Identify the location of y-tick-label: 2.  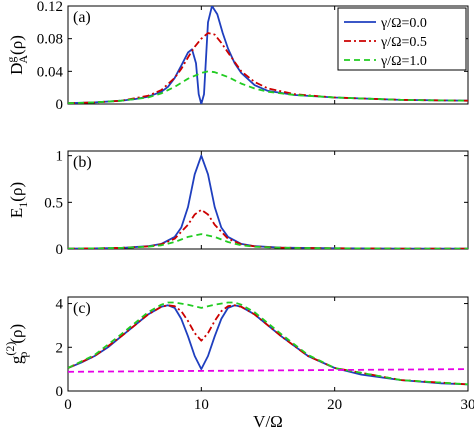
(60, 348).